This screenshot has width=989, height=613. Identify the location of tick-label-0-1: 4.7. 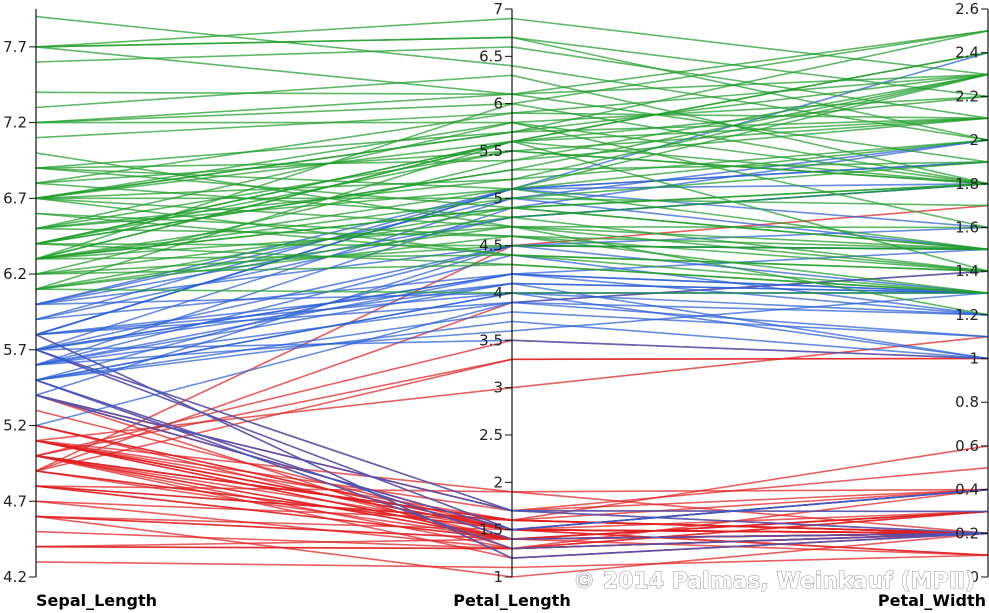
(15, 501).